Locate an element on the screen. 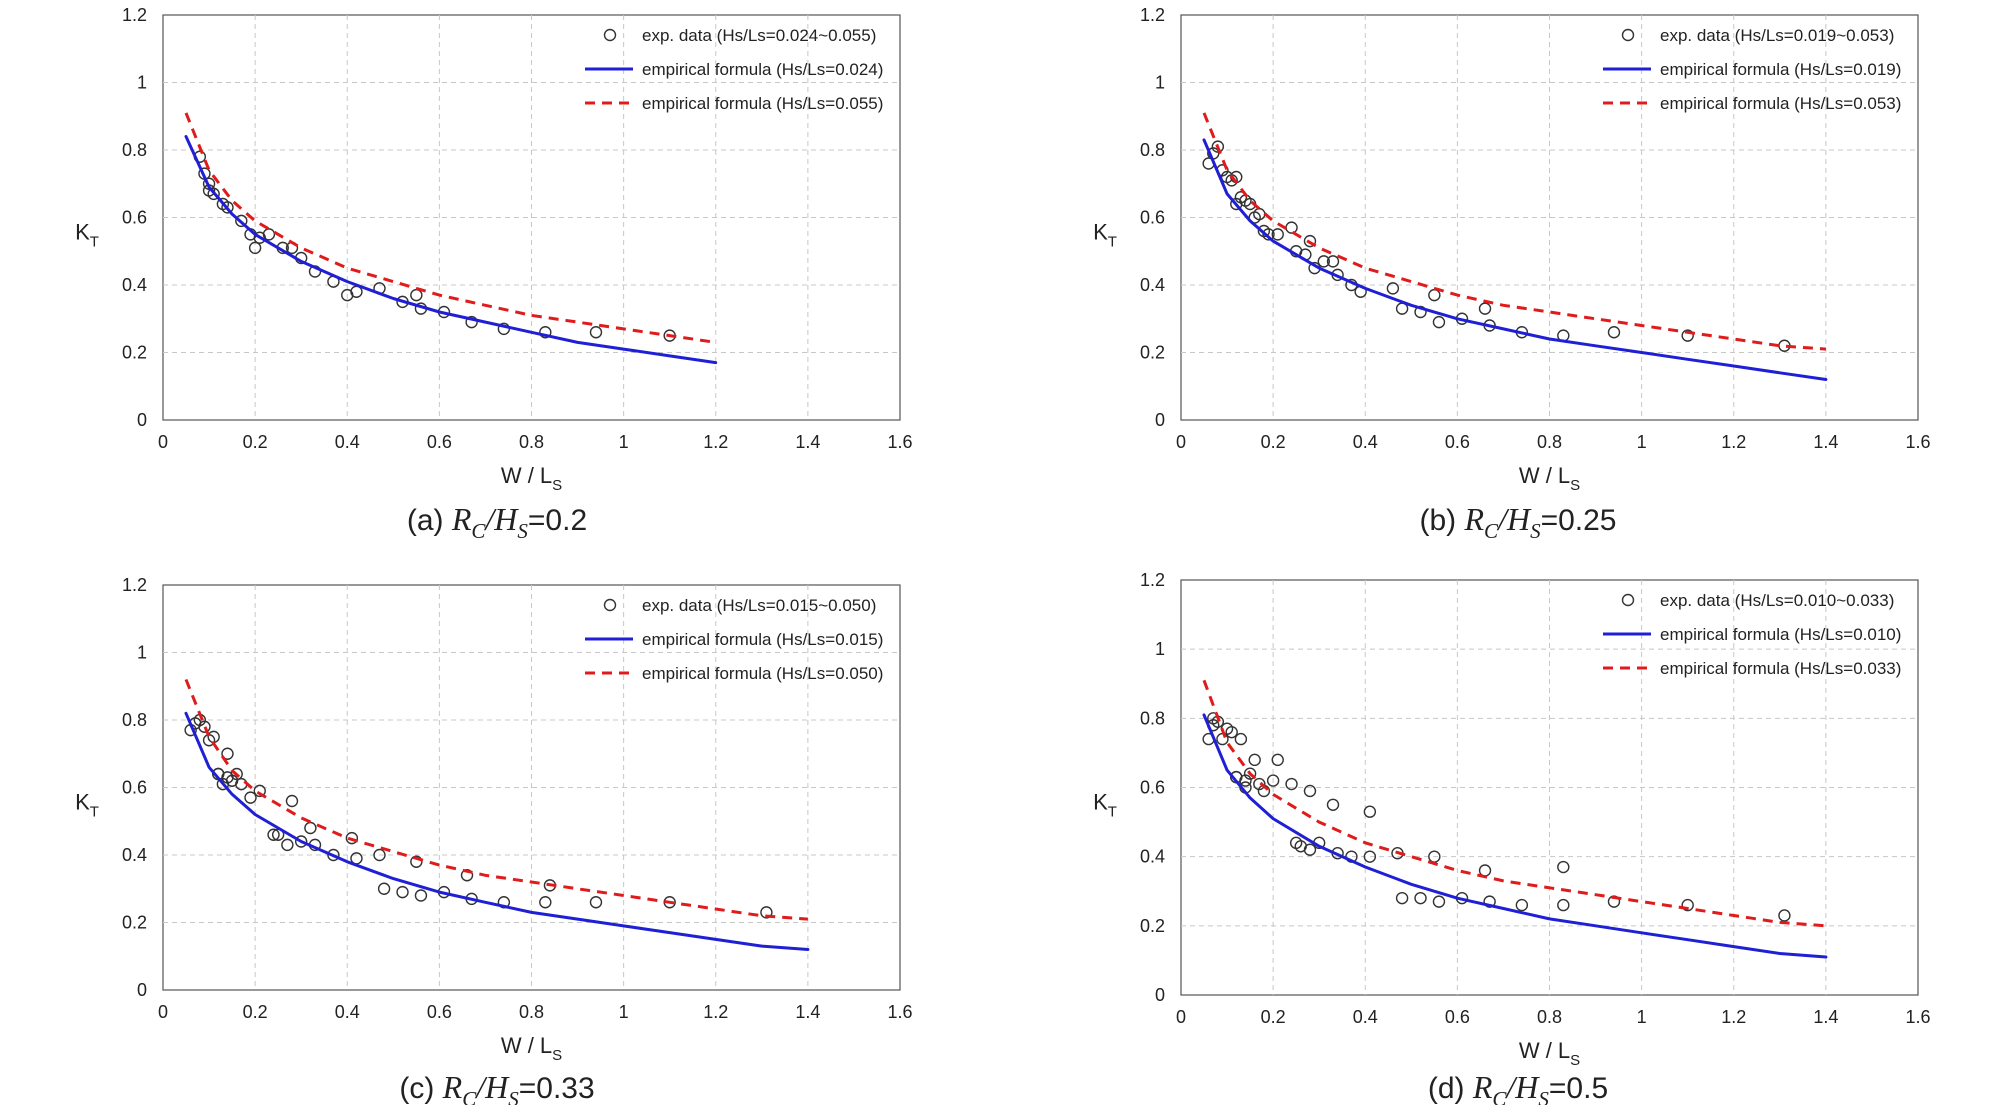 This screenshot has width=2008, height=1105. x-tick-label: 1.4 is located at coordinates (1825, 1017).